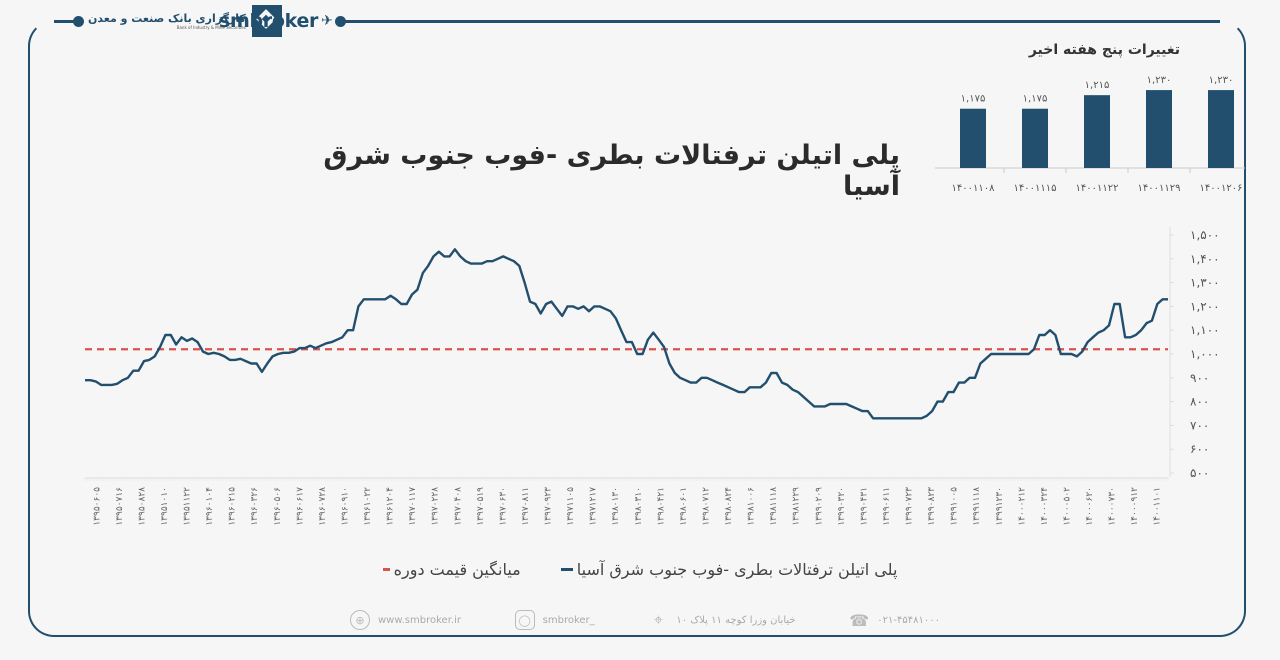 The width and height of the screenshot is (1280, 660). What do you see at coordinates (457, 569) in the screenshot?
I see `legend-average-label: میانگین قیمت دوره` at bounding box center [457, 569].